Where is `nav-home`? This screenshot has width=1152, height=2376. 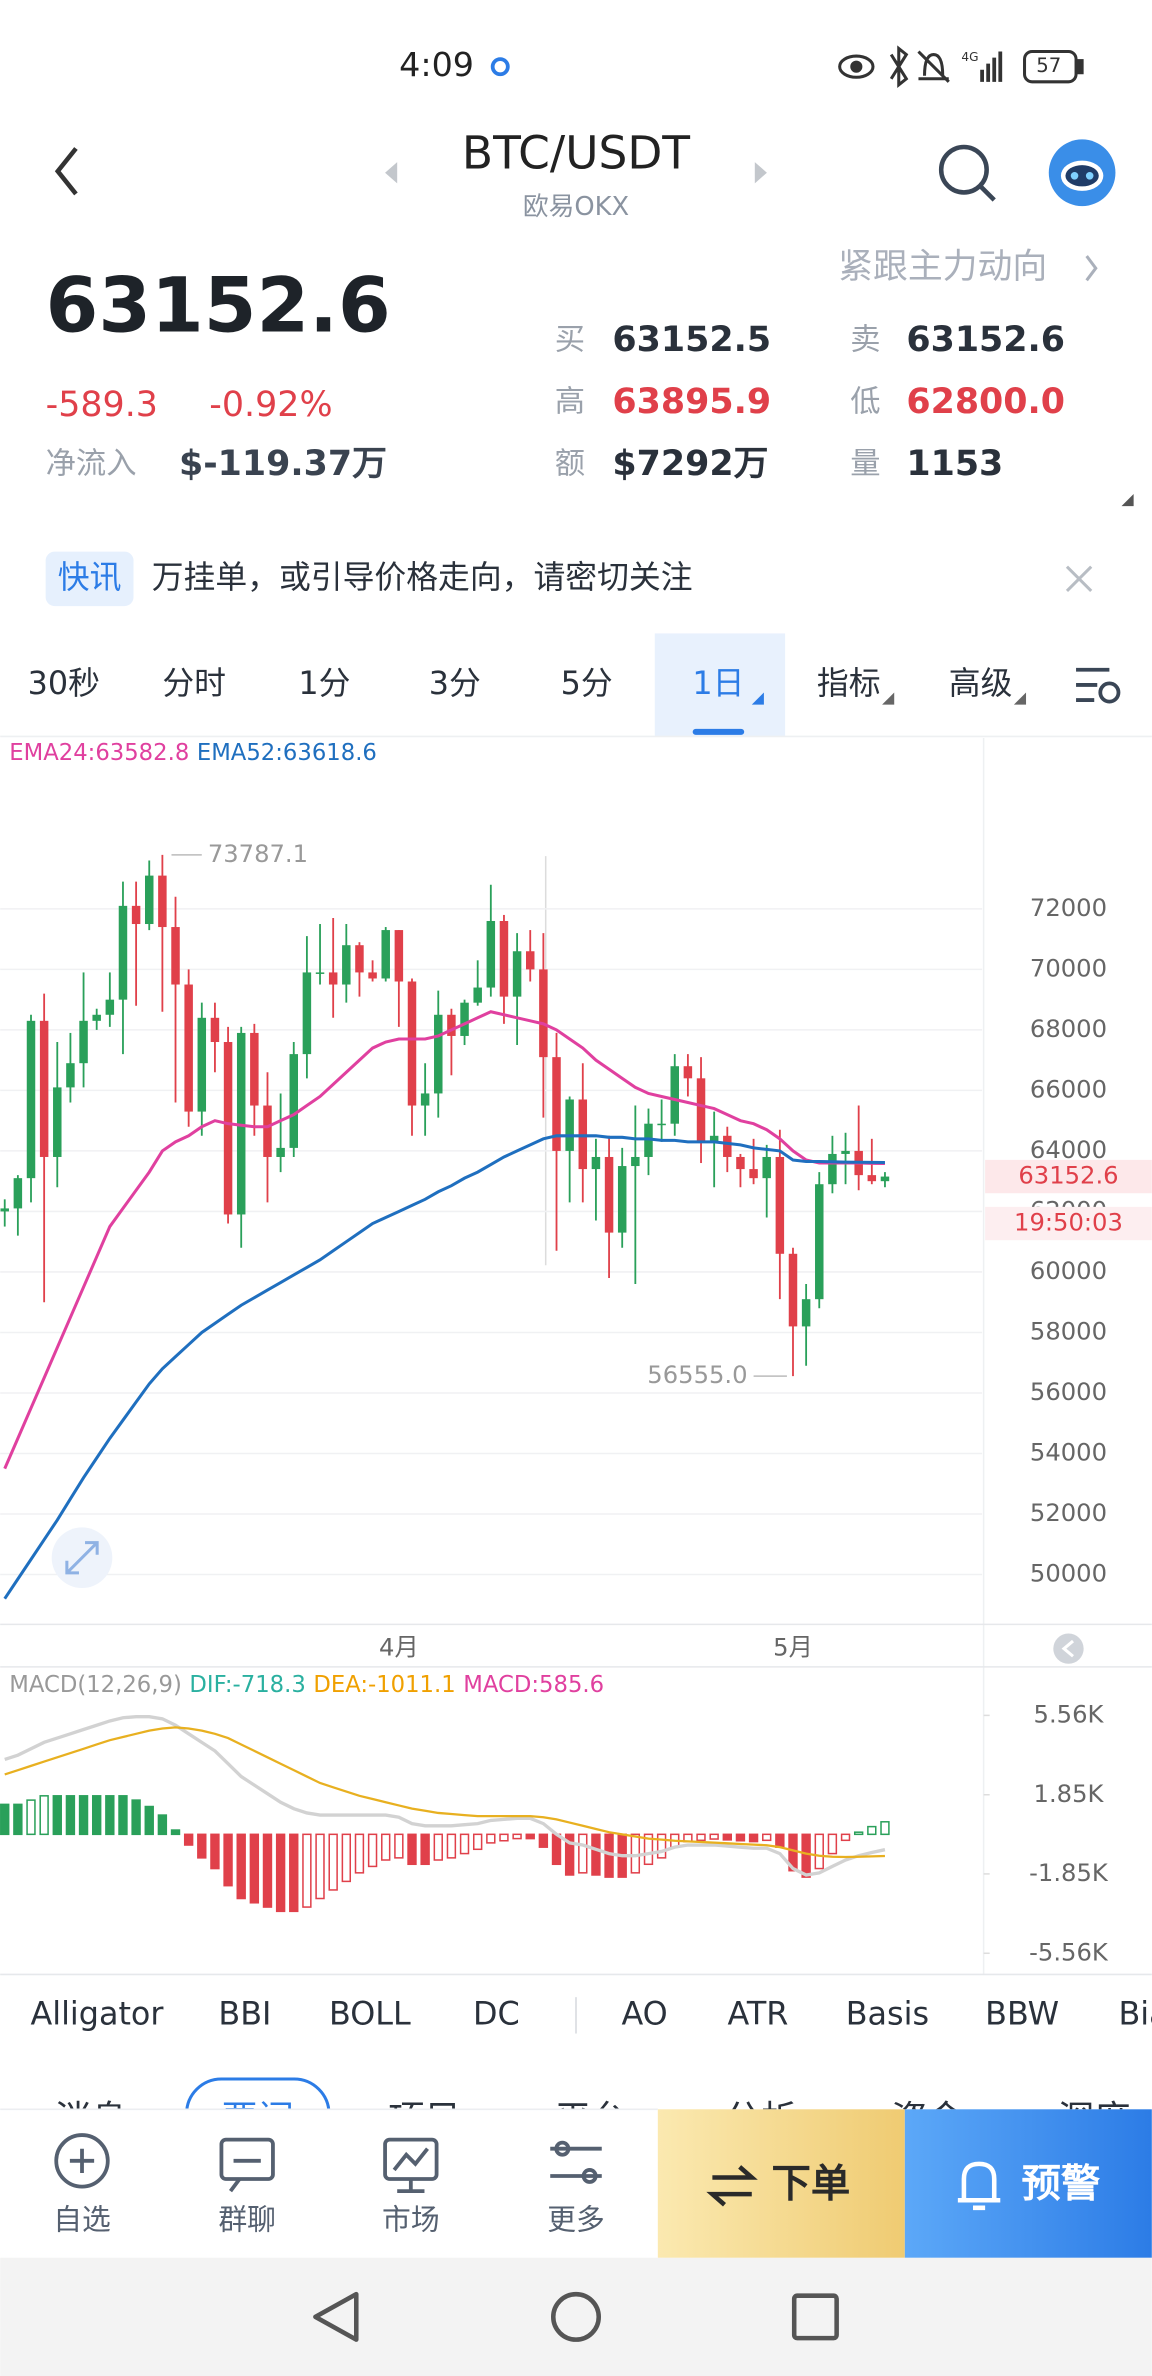 nav-home is located at coordinates (576, 2316).